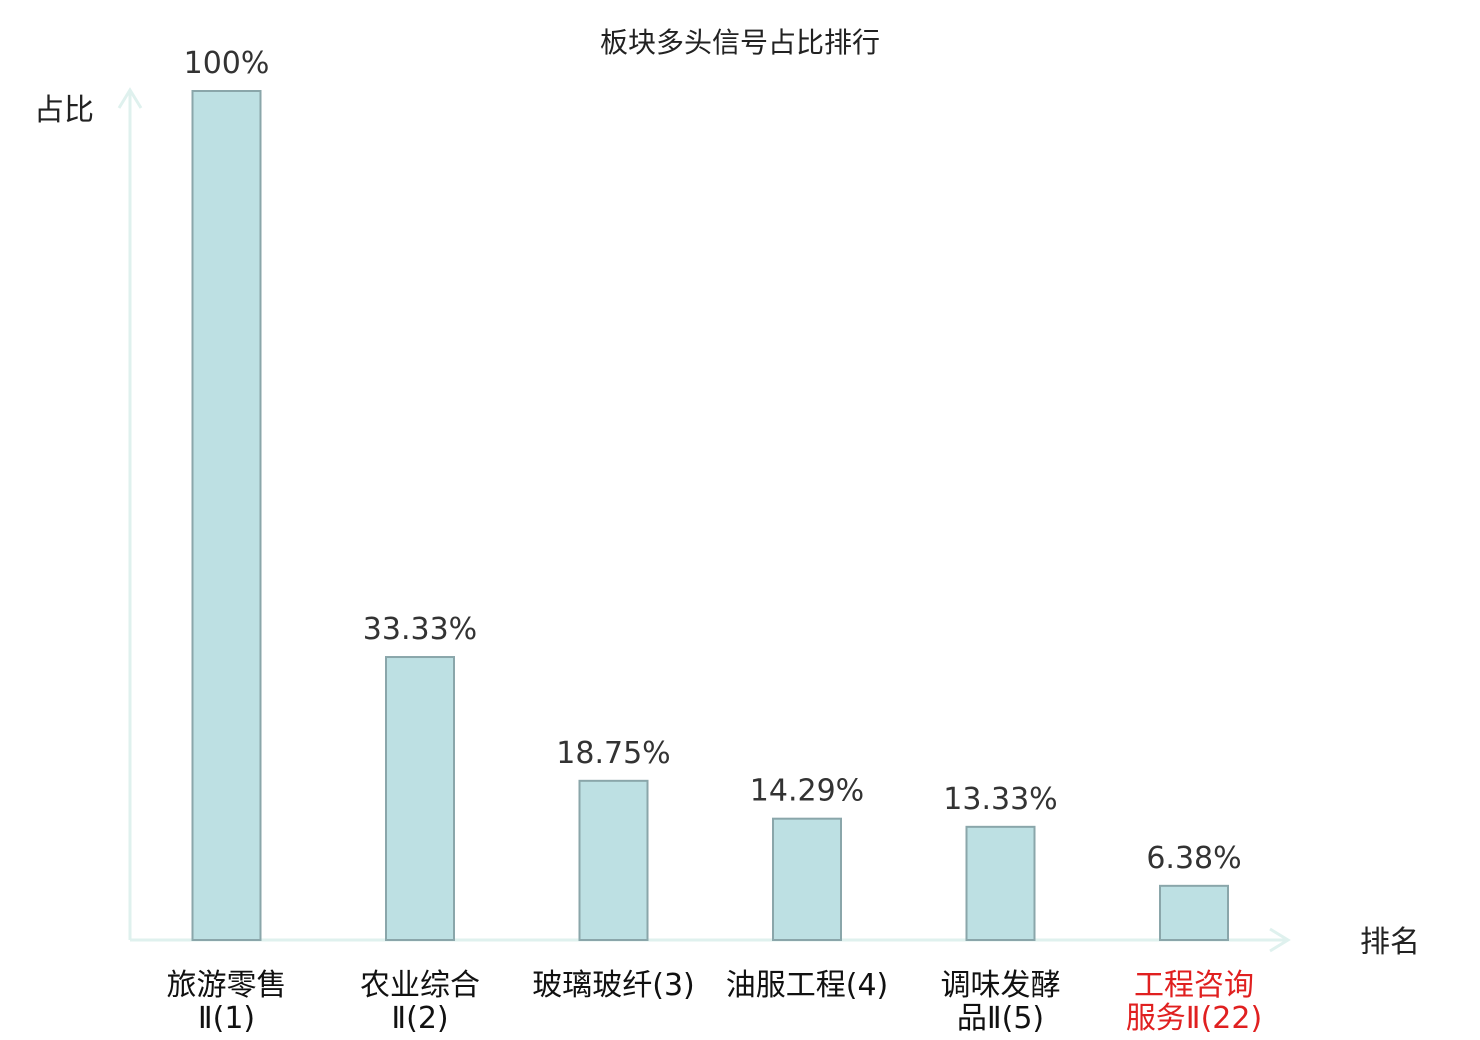 This screenshot has height=1040, width=1480. I want to click on category-label-1-line-2: Ⅱ(1), so click(226, 1018).